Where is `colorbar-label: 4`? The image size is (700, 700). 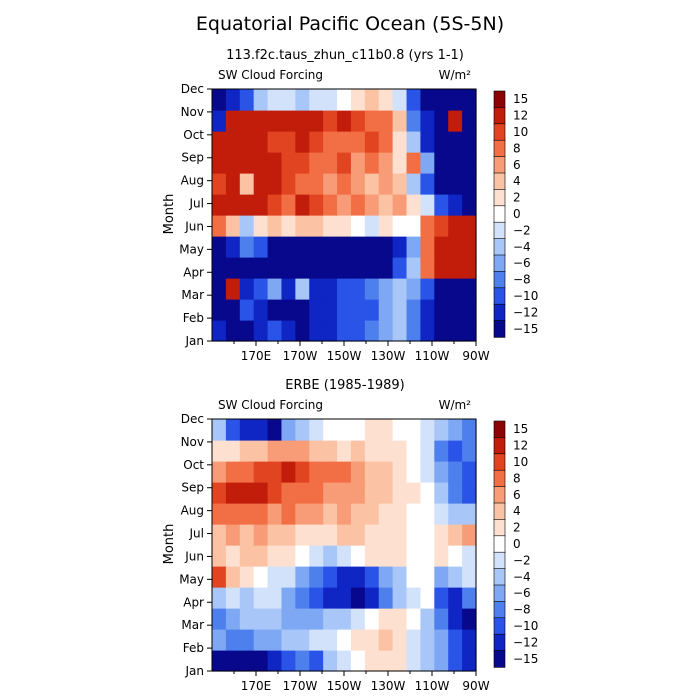
colorbar-label: 4 is located at coordinates (517, 511).